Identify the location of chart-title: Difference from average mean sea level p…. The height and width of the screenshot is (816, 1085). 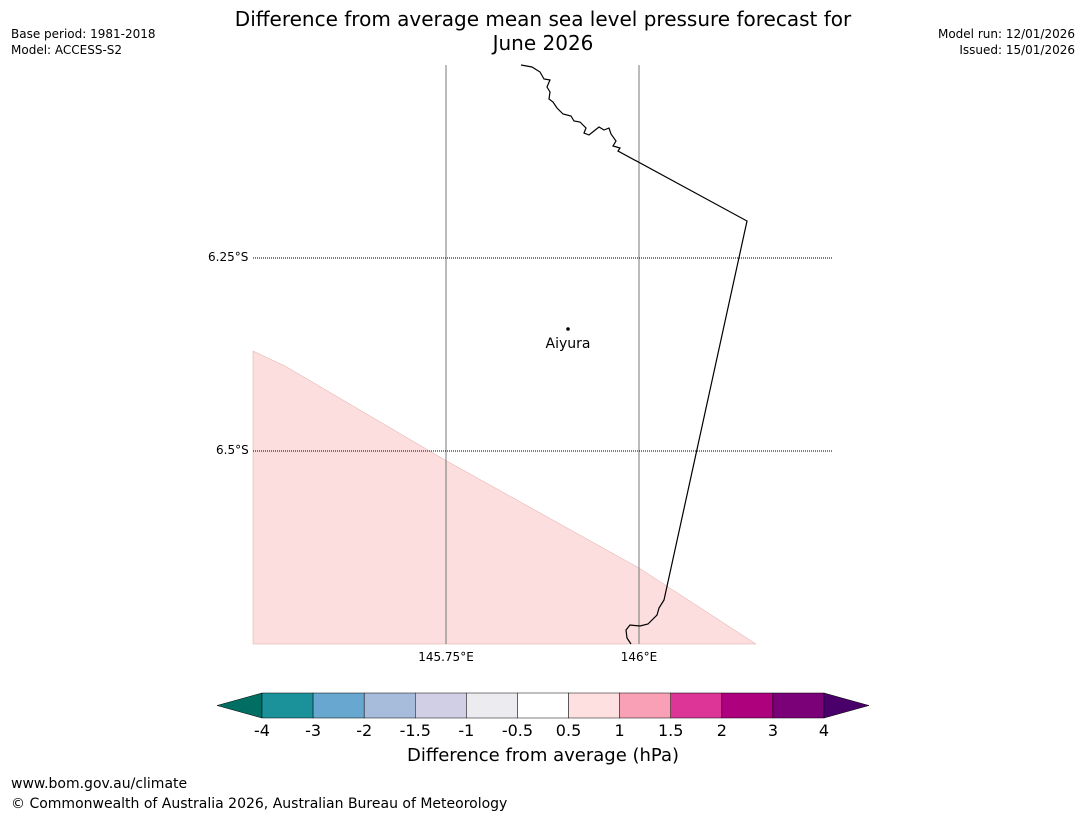
(543, 31).